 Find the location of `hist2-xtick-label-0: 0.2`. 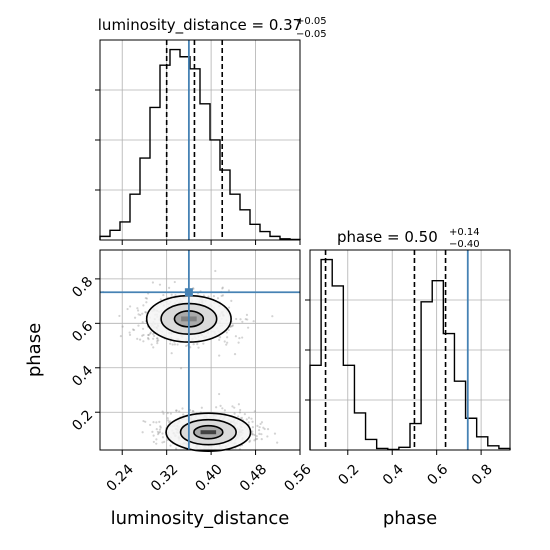

hist2-xtick-label-0: 0.2 is located at coordinates (348, 474).